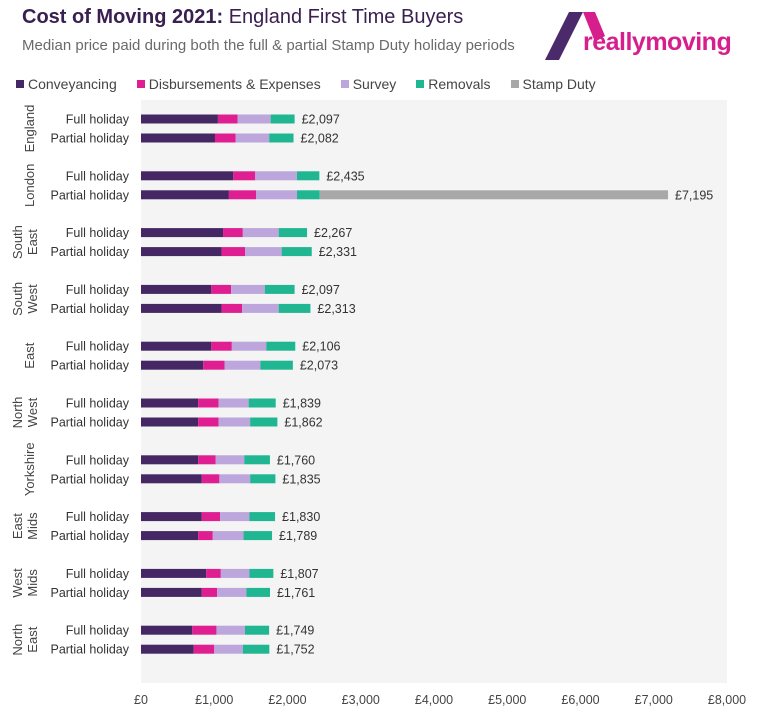 The width and height of the screenshot is (759, 714). What do you see at coordinates (336, 309) in the screenshot?
I see `total-label: £2,313` at bounding box center [336, 309].